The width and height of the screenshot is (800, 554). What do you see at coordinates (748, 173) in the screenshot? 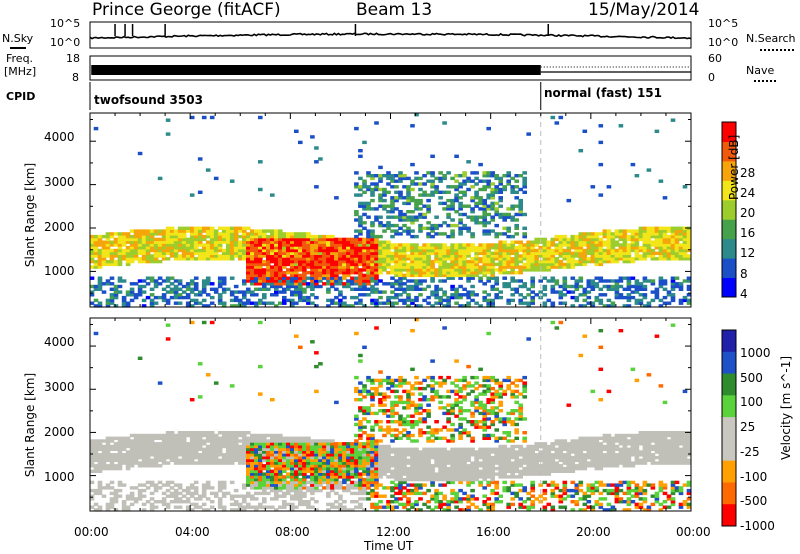
I see `power-cbar-tick-28: 28` at bounding box center [748, 173].